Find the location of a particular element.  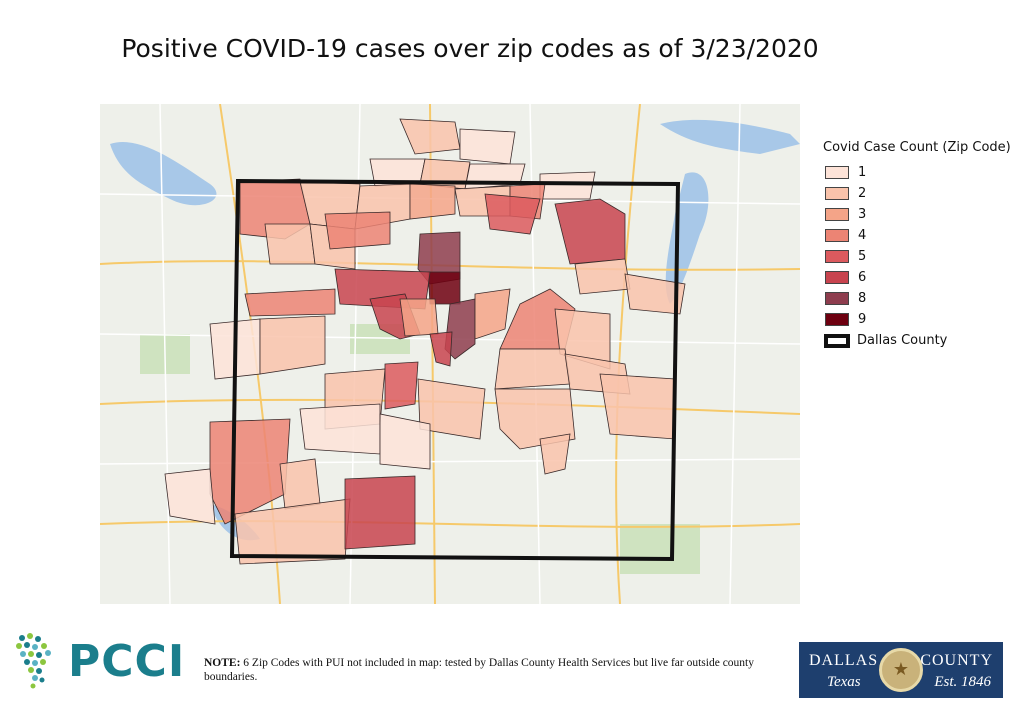

dallas-county-badge: DALLAS COUNTY Texas Est. 1846 is located at coordinates (901, 670).